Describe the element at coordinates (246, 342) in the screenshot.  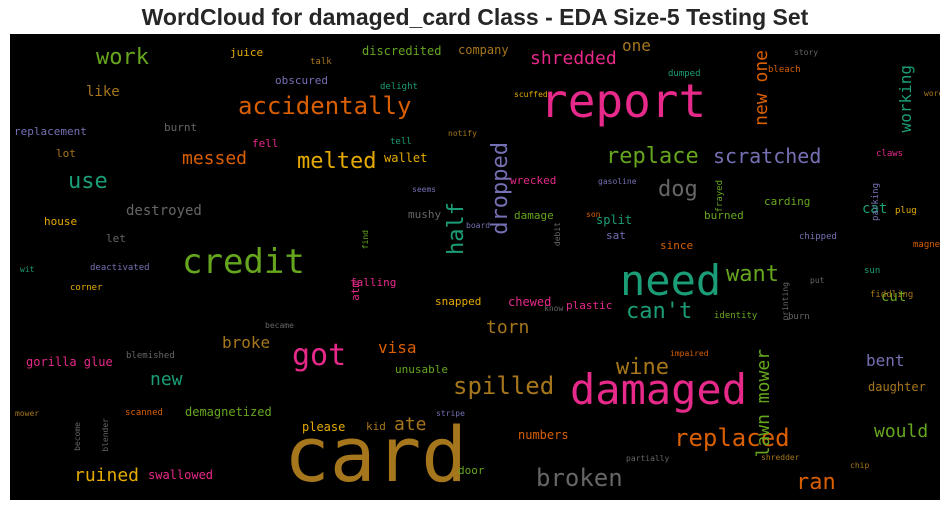
I see `word-broke: broke` at that location.